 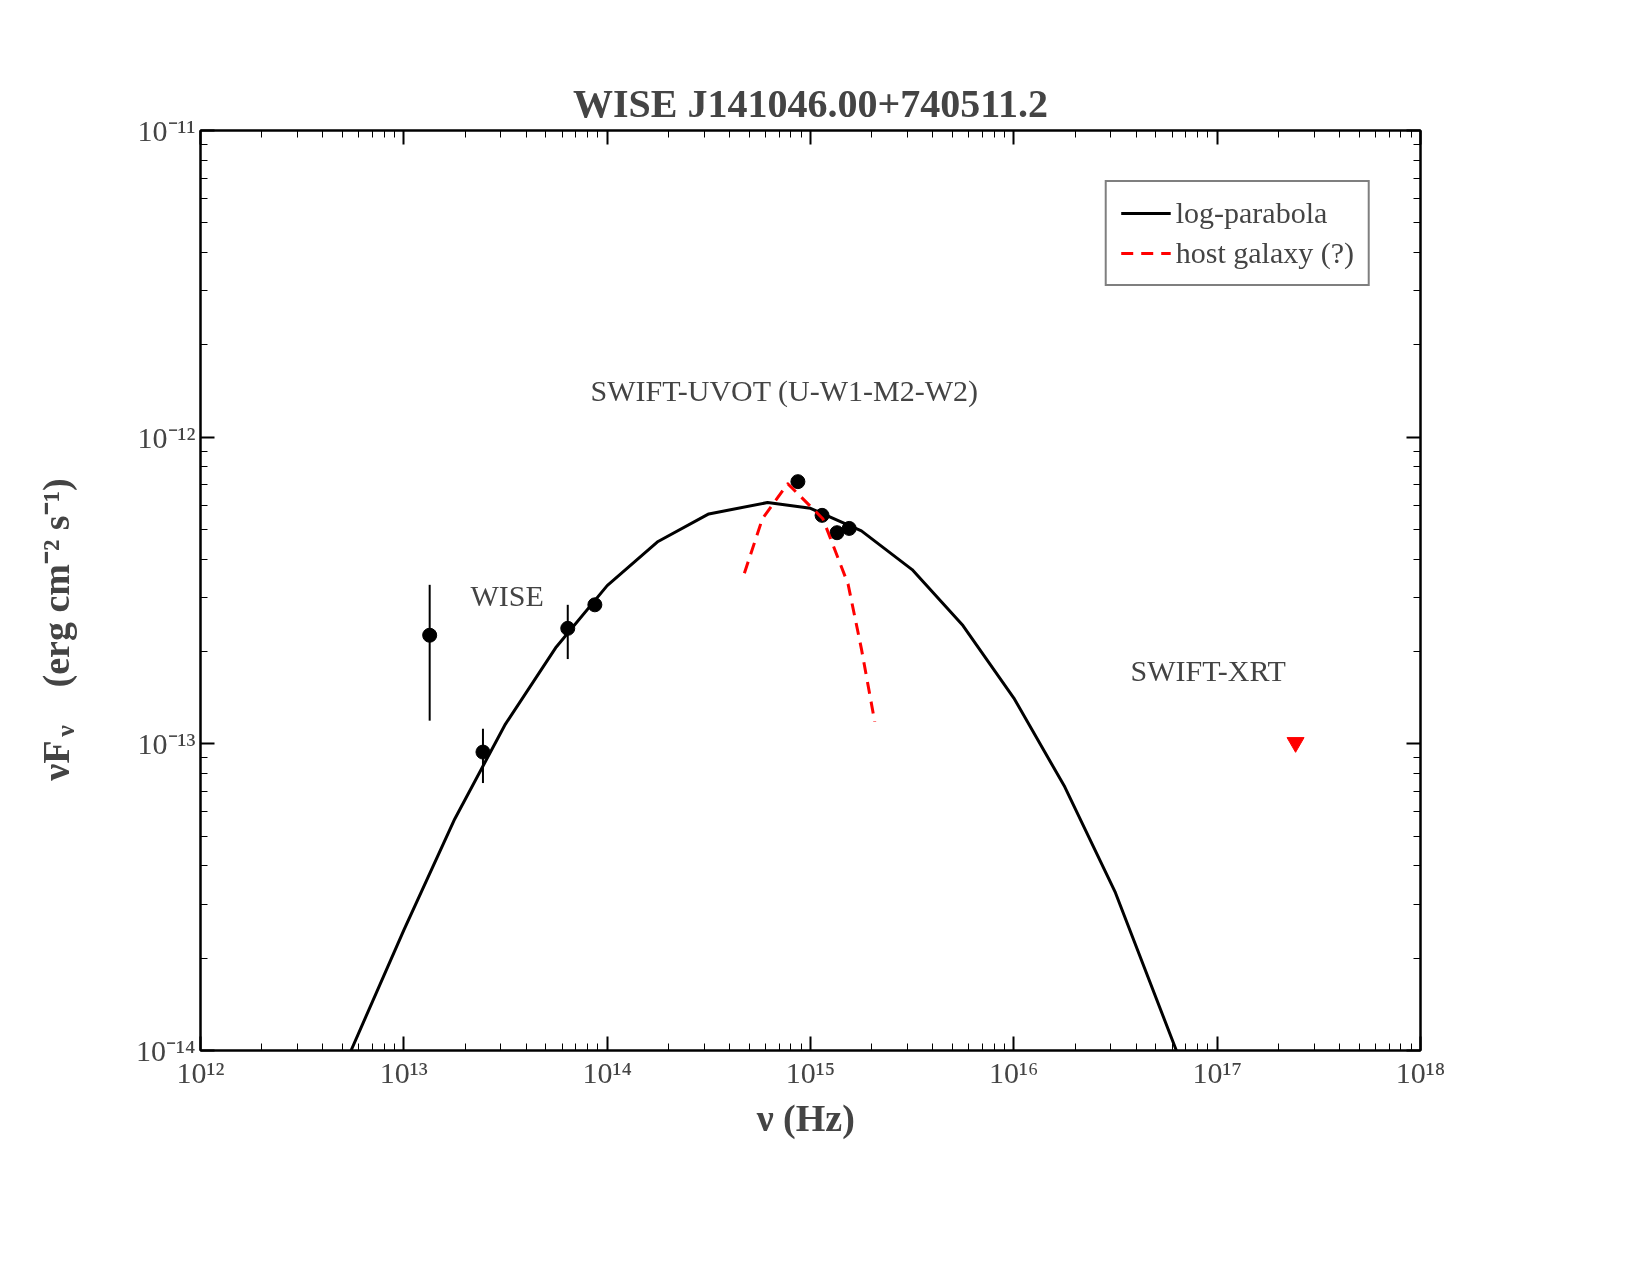 I want to click on annotation: SWIFT-XRT, so click(x=1208, y=670).